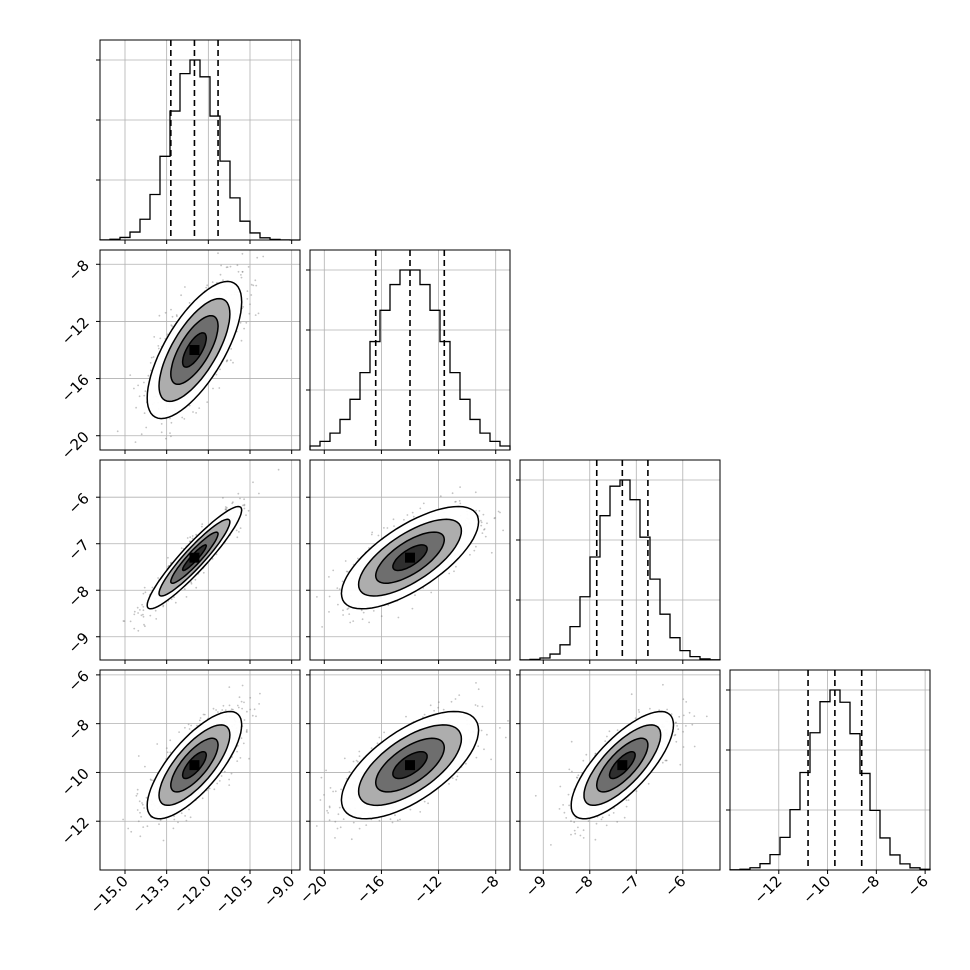  Describe the element at coordinates (182, 561) in the screenshot. I see `scatter-panel-2-0: −9 −8 −7 −6` at that location.